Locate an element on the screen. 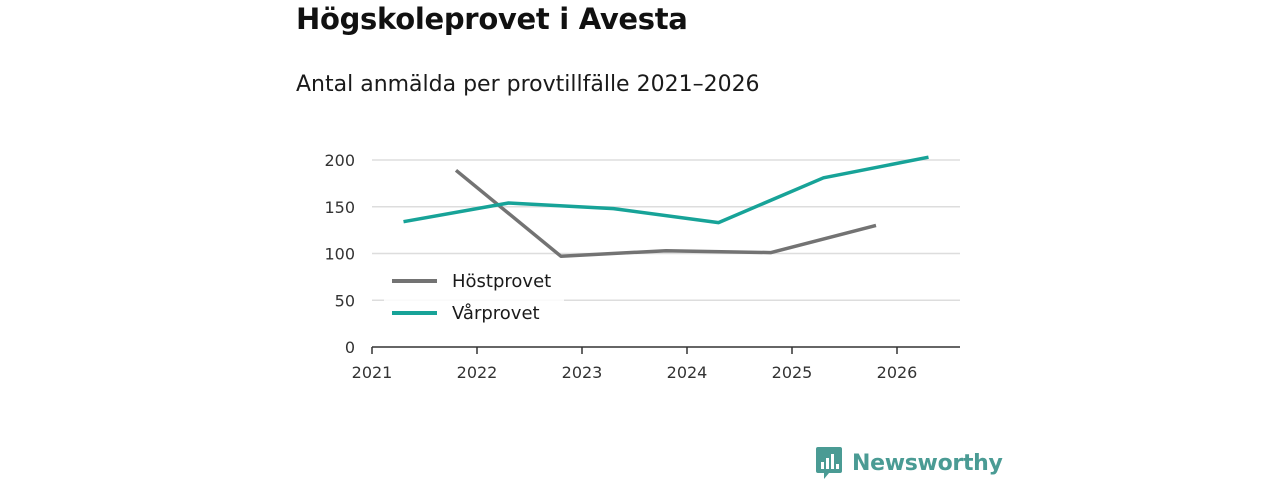 The width and height of the screenshot is (1280, 480). y-tick-label: 50 is located at coordinates (345, 300).